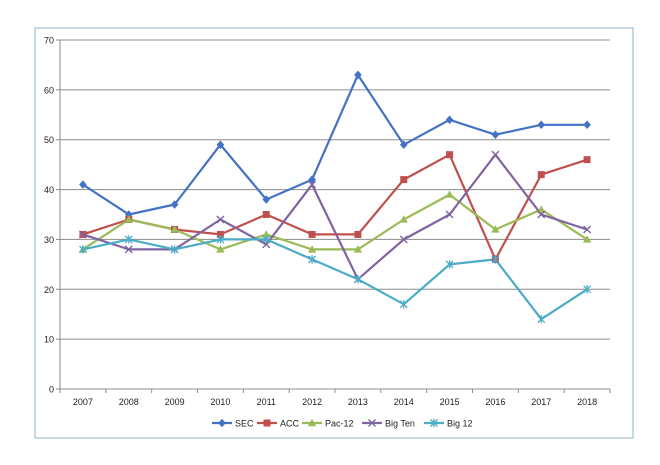 Image resolution: width=660 pixels, height=465 pixels. Describe the element at coordinates (450, 402) in the screenshot. I see `x-tick-label: 2015` at that location.